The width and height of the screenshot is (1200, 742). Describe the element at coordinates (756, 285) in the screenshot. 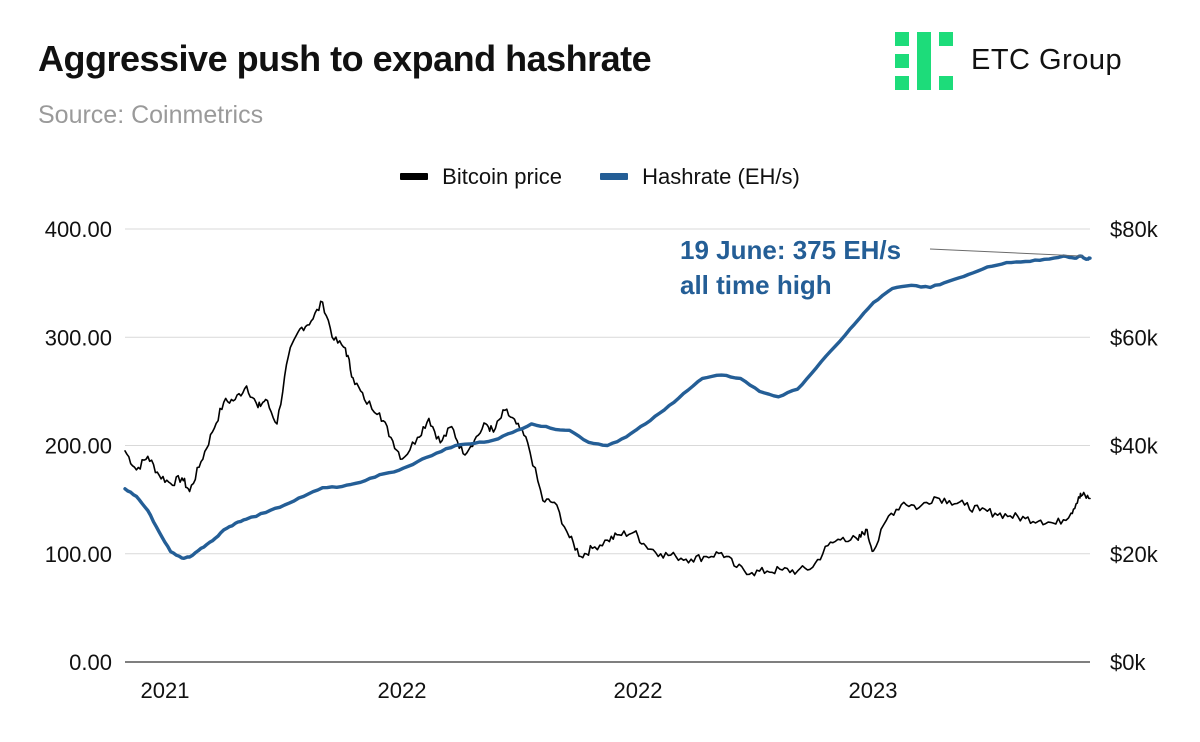

I see `annotation-text-line2: all time high` at that location.